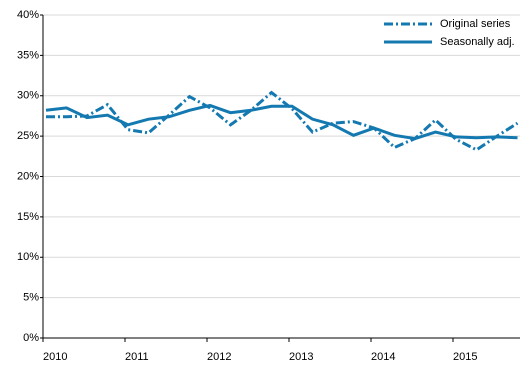 The width and height of the screenshot is (529, 378). Describe the element at coordinates (219, 357) in the screenshot. I see `x-tick-label: 2012` at that location.